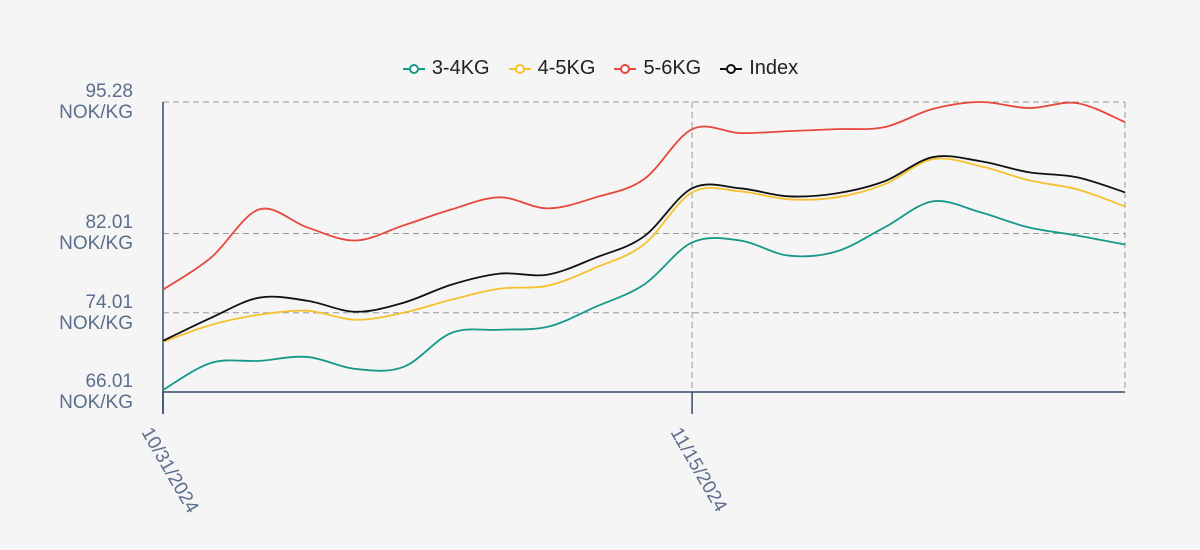 This screenshot has height=550, width=1200. I want to click on legend-label: 3-4KG, so click(460, 68).